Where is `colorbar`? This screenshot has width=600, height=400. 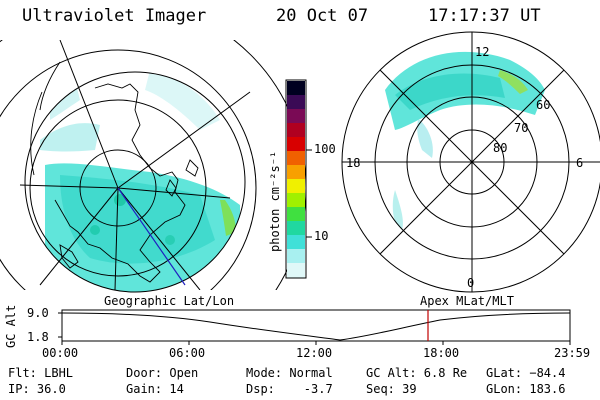 colorbar is located at coordinates (298, 179).